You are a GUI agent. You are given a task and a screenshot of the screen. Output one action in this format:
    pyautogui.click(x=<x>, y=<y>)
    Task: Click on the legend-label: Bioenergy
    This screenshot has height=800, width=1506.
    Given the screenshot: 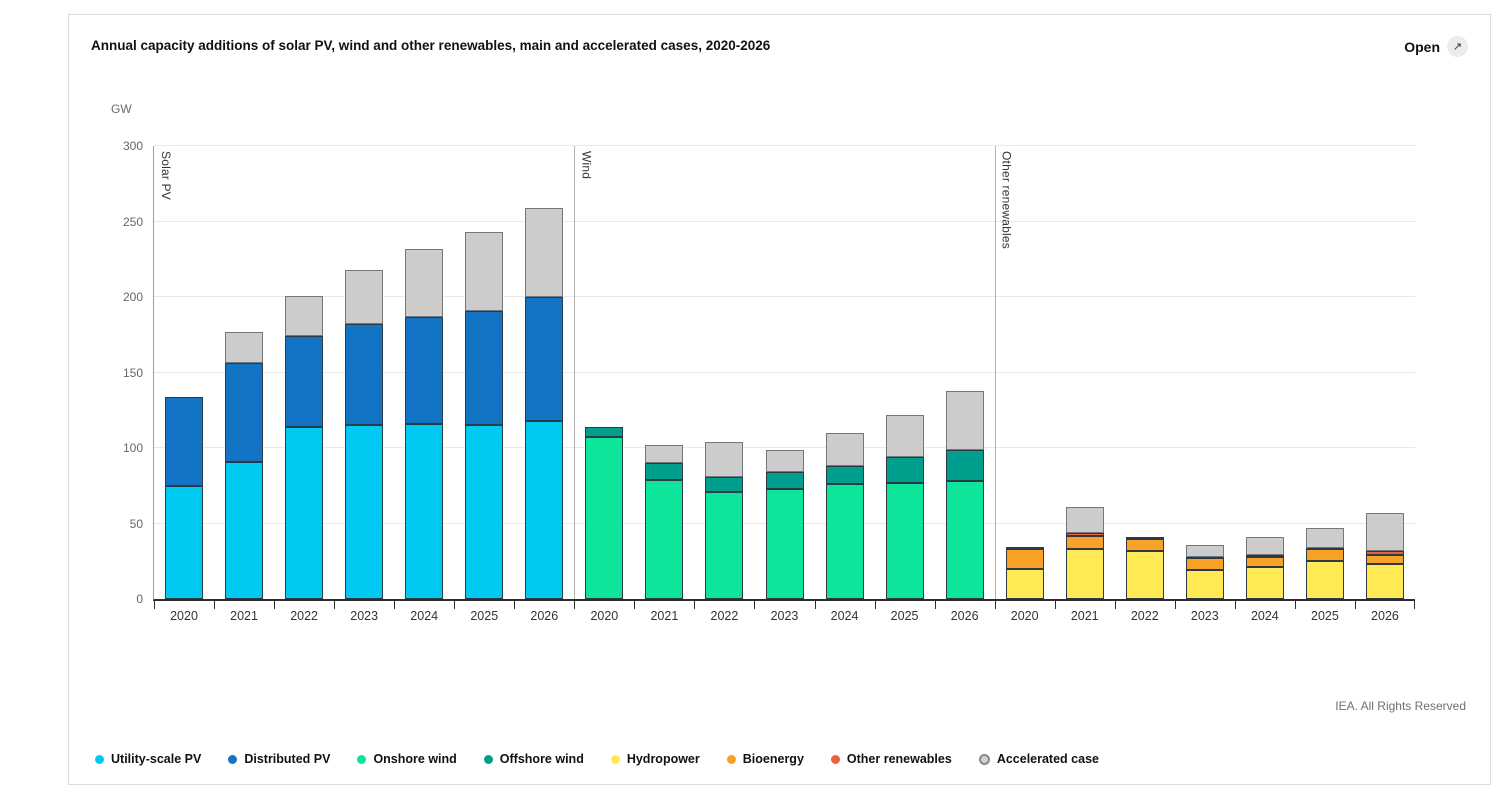 What is the action you would take?
    pyautogui.click(x=773, y=759)
    